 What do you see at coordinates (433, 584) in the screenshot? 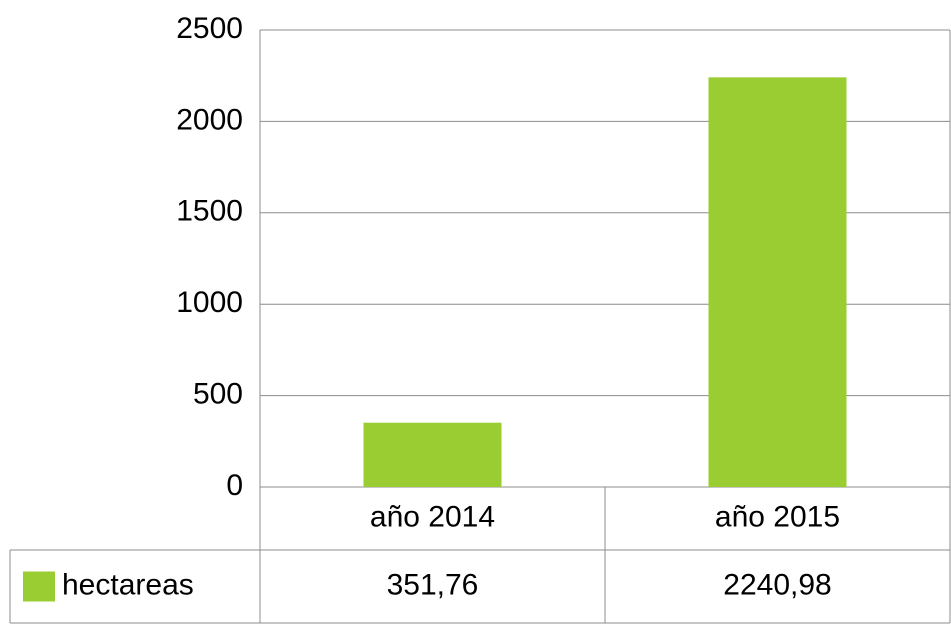
I see `data-label: 351,76` at bounding box center [433, 584].